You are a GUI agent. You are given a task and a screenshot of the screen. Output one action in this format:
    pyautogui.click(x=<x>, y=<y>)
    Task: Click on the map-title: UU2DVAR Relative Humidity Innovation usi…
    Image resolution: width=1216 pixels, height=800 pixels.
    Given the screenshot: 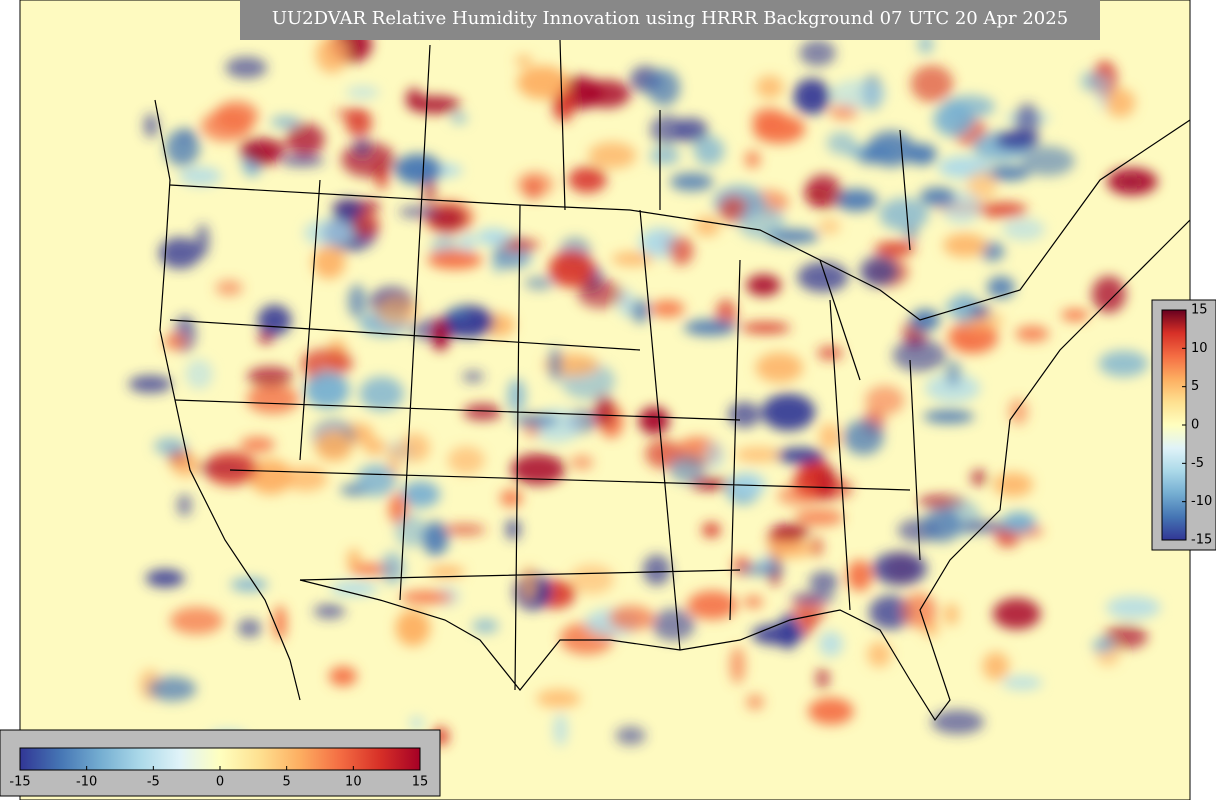 What is the action you would take?
    pyautogui.click(x=670, y=18)
    